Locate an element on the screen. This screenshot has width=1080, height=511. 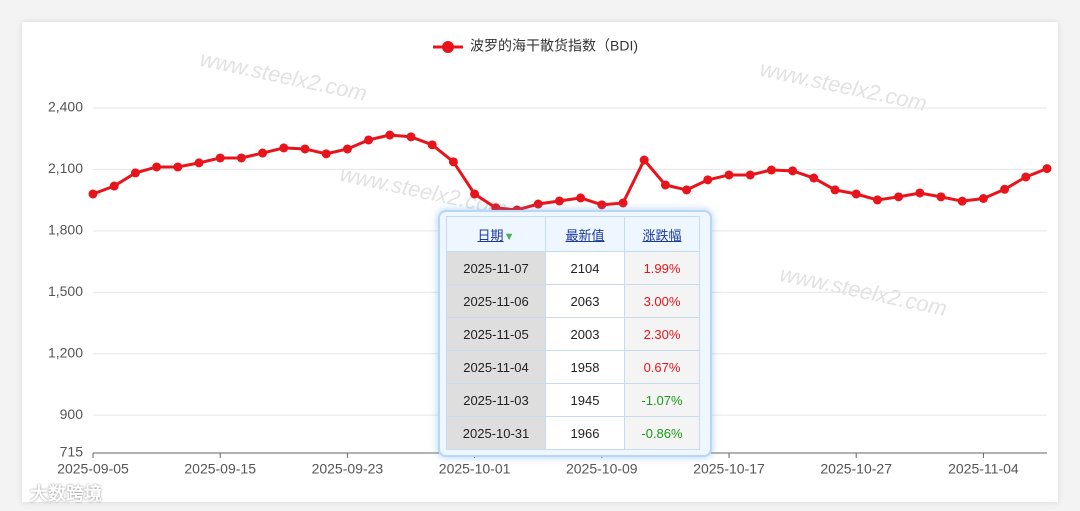
y-tick-label: 1,800 is located at coordinates (65, 230).